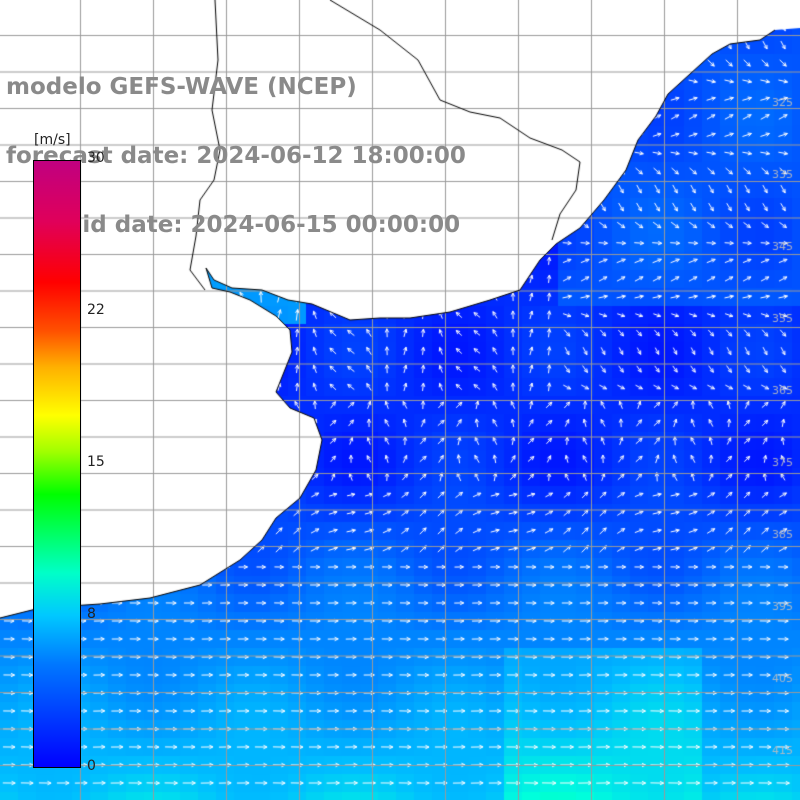 Image resolution: width=800 pixels, height=800 pixels. Describe the element at coordinates (52, 140) in the screenshot. I see `legend-unit-label: [m/s]` at that location.